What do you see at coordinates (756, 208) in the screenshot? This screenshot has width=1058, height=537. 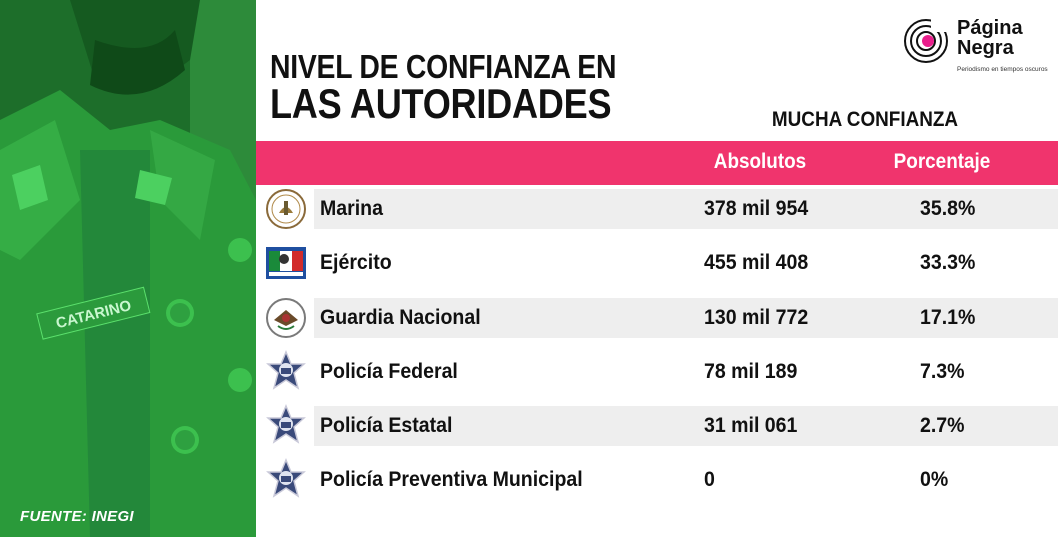 I see `absolute-value: 378 mil 954` at bounding box center [756, 208].